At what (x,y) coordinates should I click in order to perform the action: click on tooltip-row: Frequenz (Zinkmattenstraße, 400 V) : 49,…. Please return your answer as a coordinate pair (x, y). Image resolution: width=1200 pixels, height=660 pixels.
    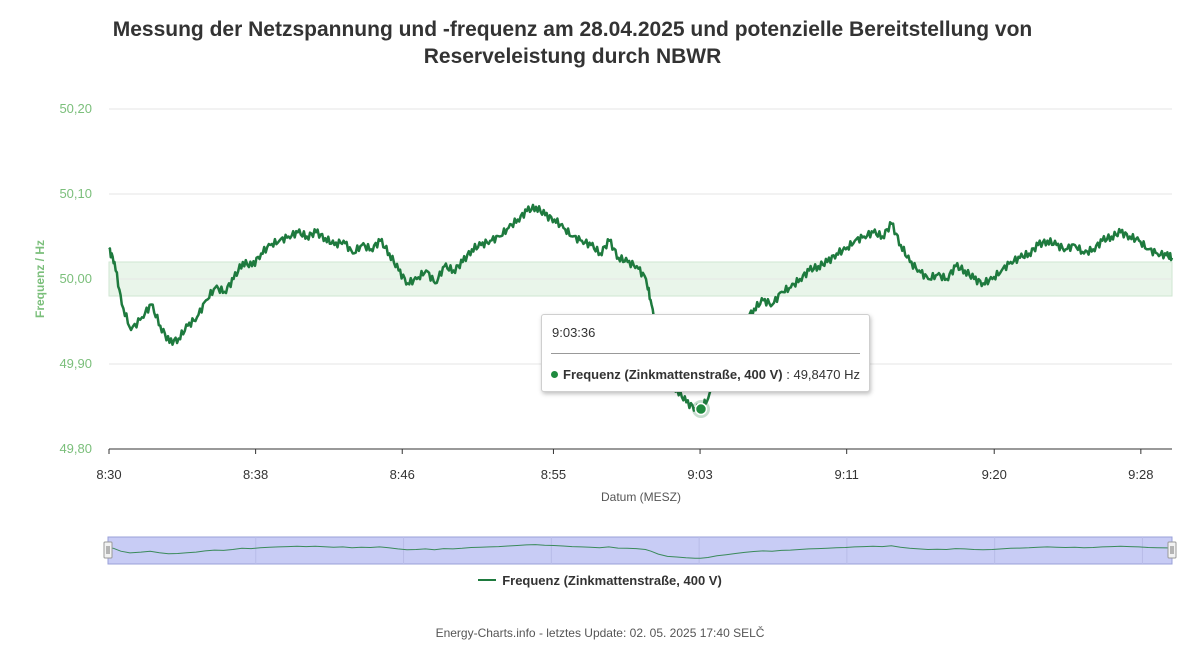
    Looking at the image, I should click on (705, 374).